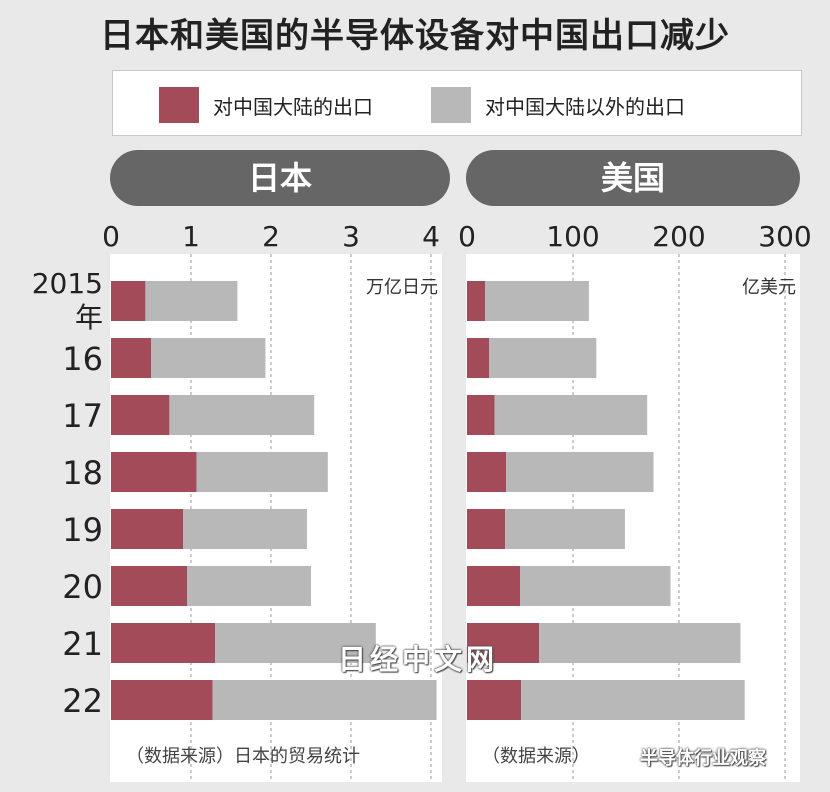  Describe the element at coordinates (418, 659) in the screenshot. I see `watermark: 日经中文网` at that location.